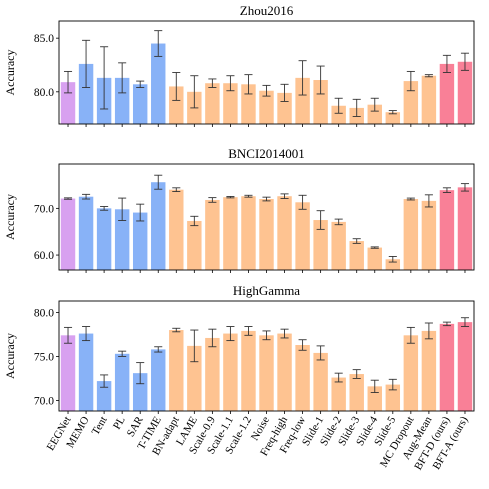  I want to click on bar-bft-d-ours, so click(447, 230).